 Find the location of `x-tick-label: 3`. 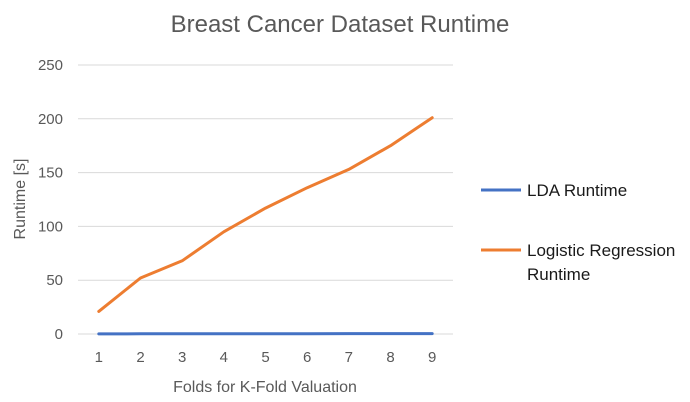

x-tick-label: 3 is located at coordinates (182, 357).